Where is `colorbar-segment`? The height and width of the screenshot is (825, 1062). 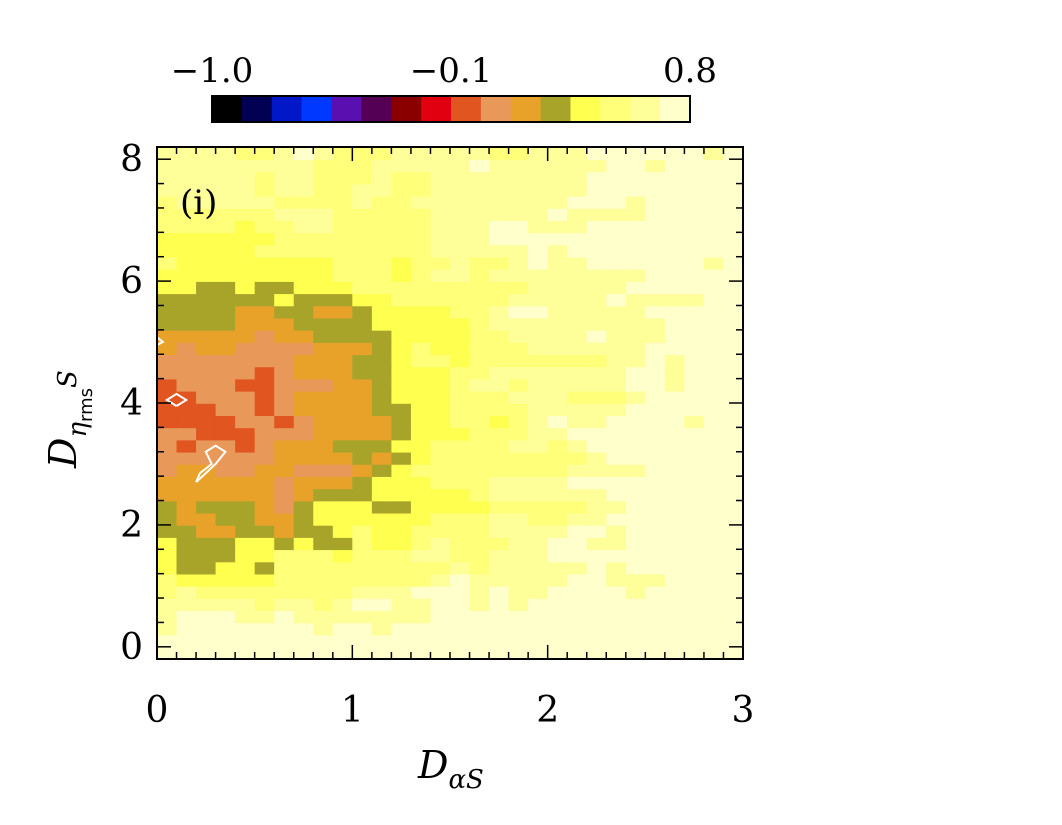
colorbar-segment is located at coordinates (645, 109).